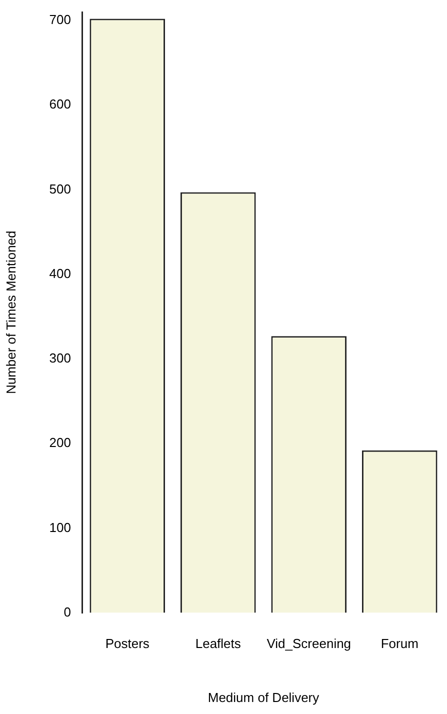 Image resolution: width=447 pixels, height=714 pixels. I want to click on y-tick-label: 0, so click(67, 612).